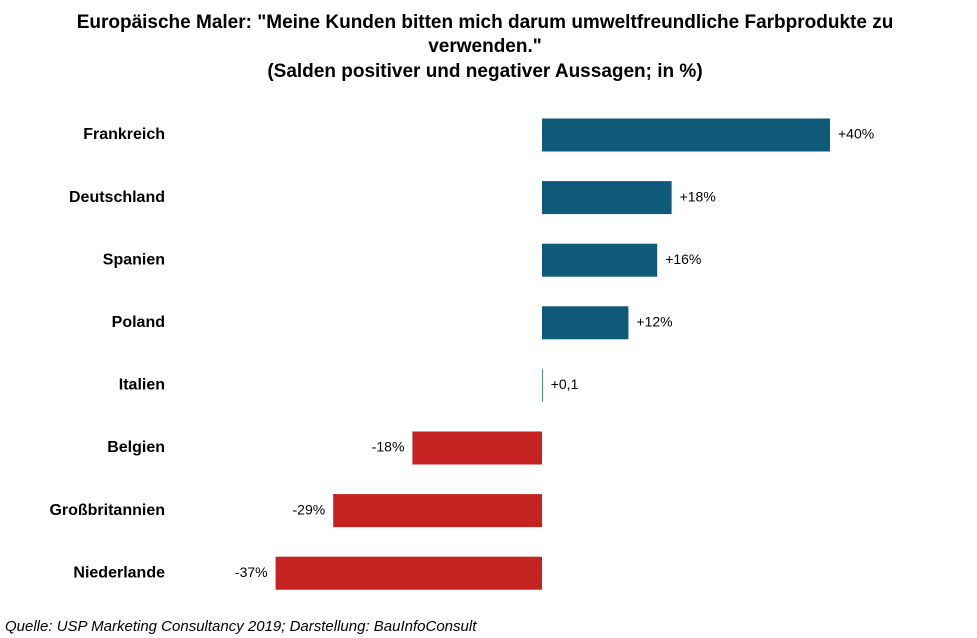 The image size is (977, 638). Describe the element at coordinates (565, 384) in the screenshot. I see `value-label: +0,1` at that location.